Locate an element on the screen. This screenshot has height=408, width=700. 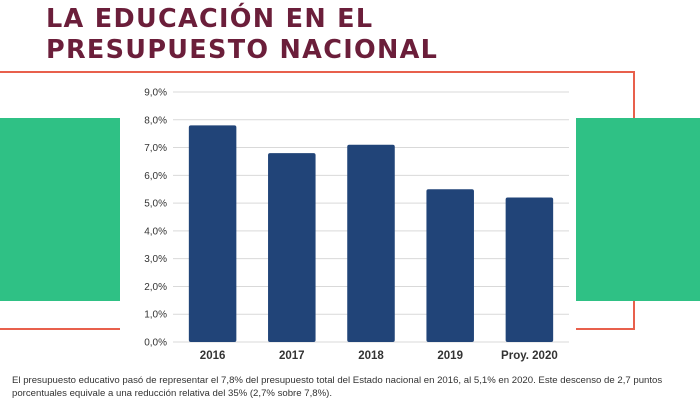
y-tick-label: 7,0% is located at coordinates (155, 148).